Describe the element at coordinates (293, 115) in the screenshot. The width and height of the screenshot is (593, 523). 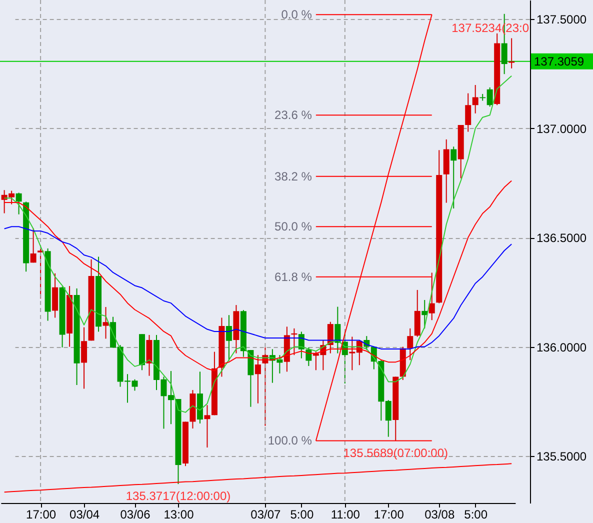
I see `series-label: 23.6 %` at that location.